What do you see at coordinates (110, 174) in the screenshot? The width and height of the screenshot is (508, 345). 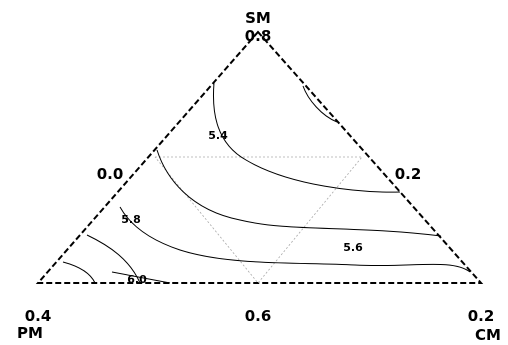 I see `left-edge-tick: 0.0` at bounding box center [110, 174].